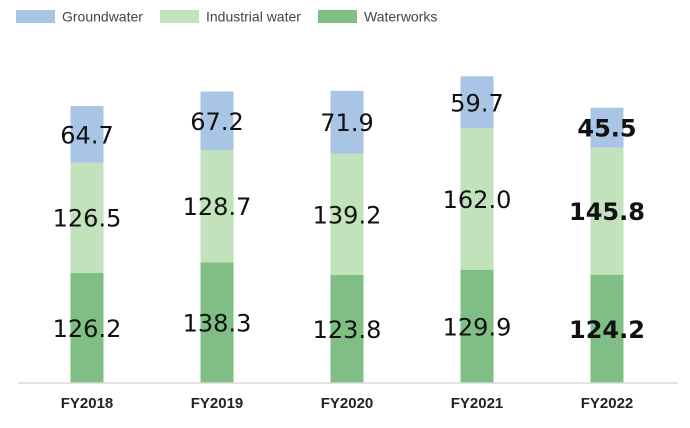  I want to click on data-label-fy2021-waterworks: 129.9, so click(477, 327).